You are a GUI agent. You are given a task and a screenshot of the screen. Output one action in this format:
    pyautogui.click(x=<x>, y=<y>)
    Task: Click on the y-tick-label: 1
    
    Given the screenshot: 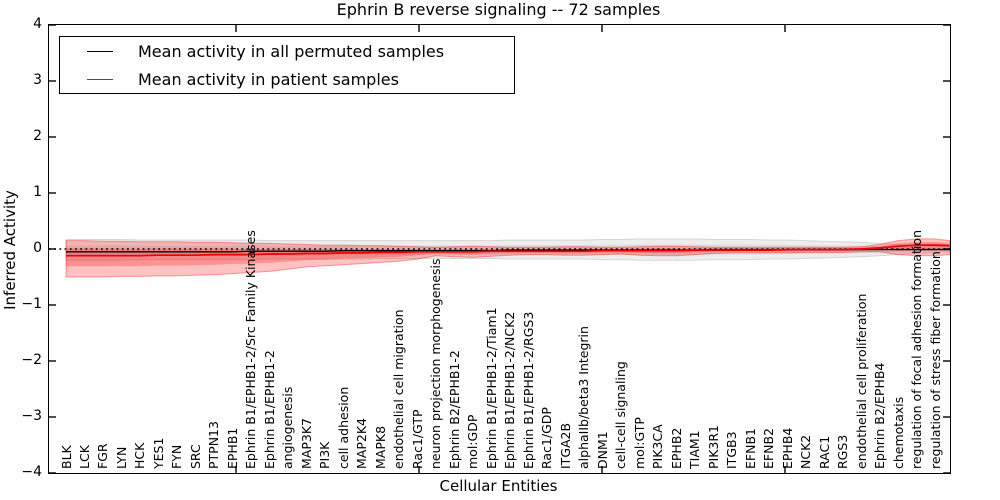 What is the action you would take?
    pyautogui.click(x=37, y=192)
    